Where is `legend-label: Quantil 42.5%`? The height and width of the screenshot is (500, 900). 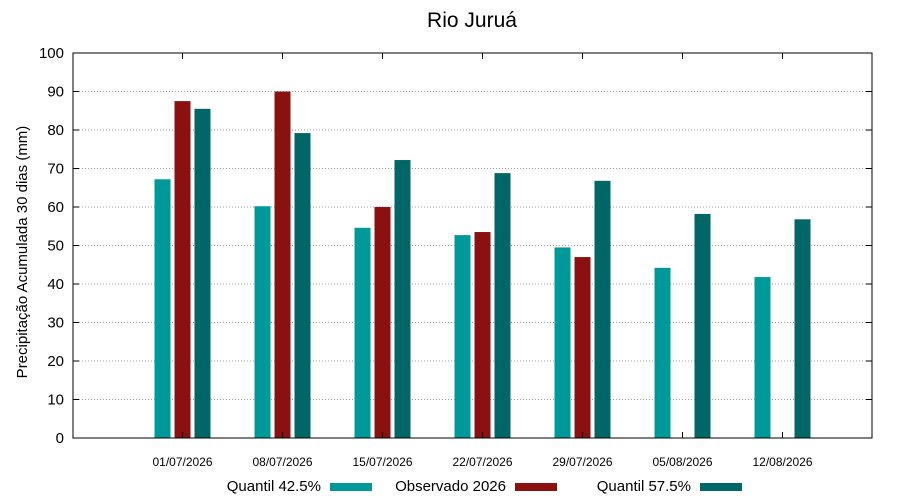 legend-label: Quantil 42.5% is located at coordinates (274, 486).